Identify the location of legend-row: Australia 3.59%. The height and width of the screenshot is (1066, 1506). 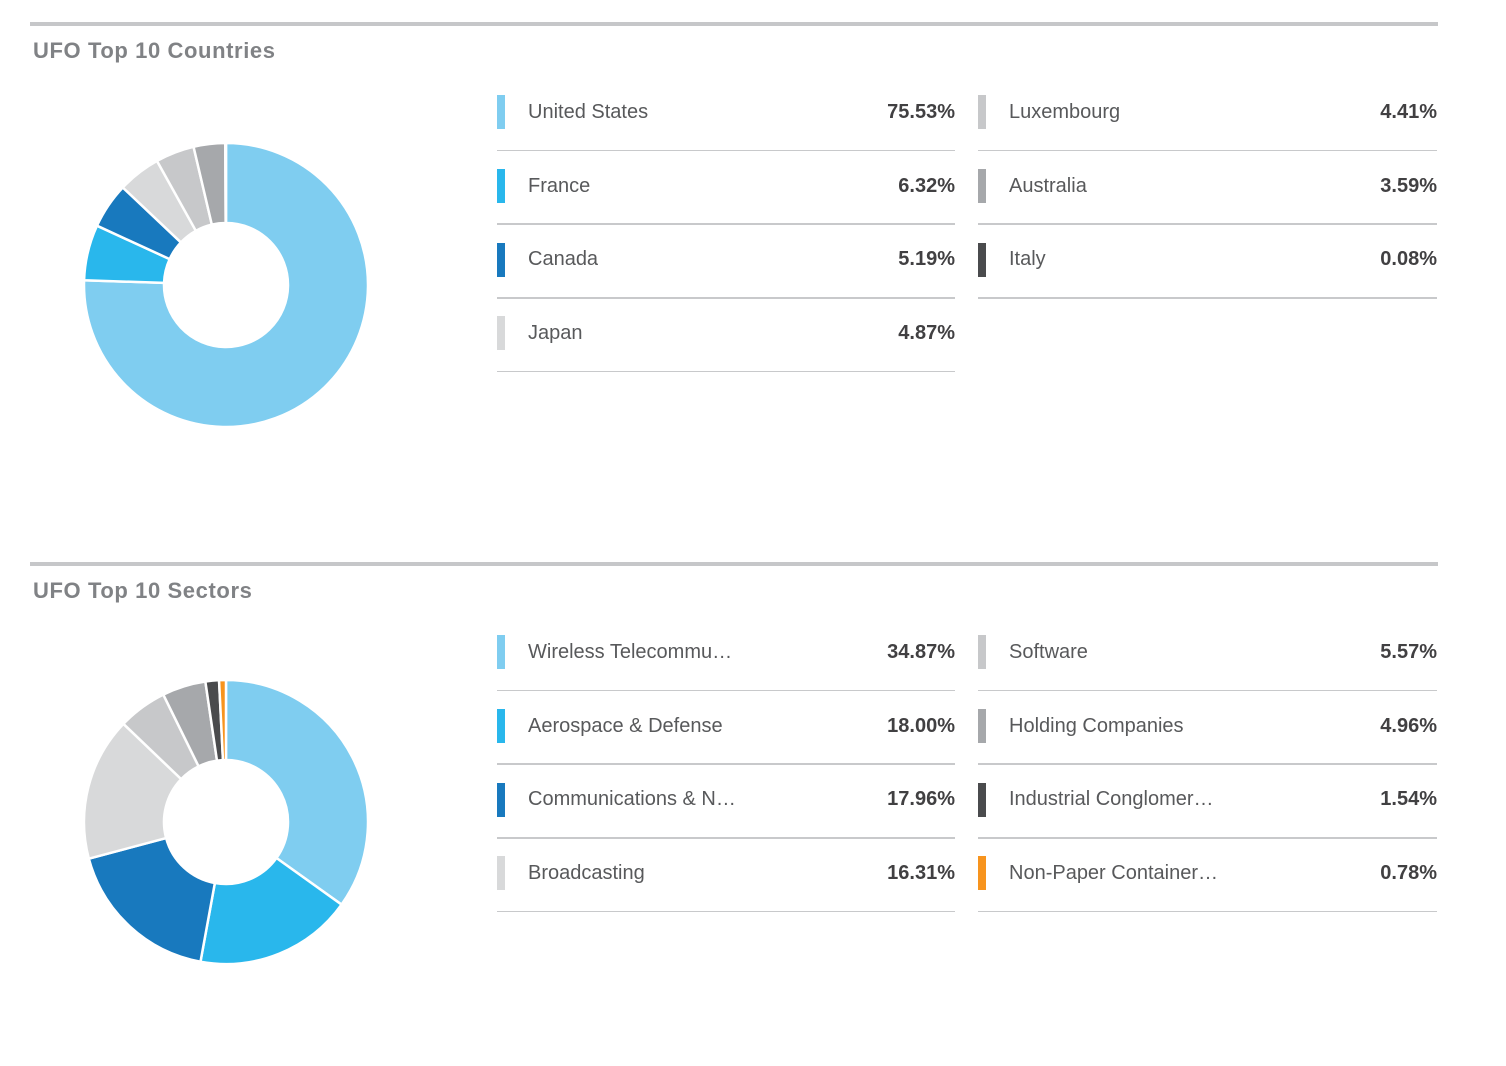
(1207, 195).